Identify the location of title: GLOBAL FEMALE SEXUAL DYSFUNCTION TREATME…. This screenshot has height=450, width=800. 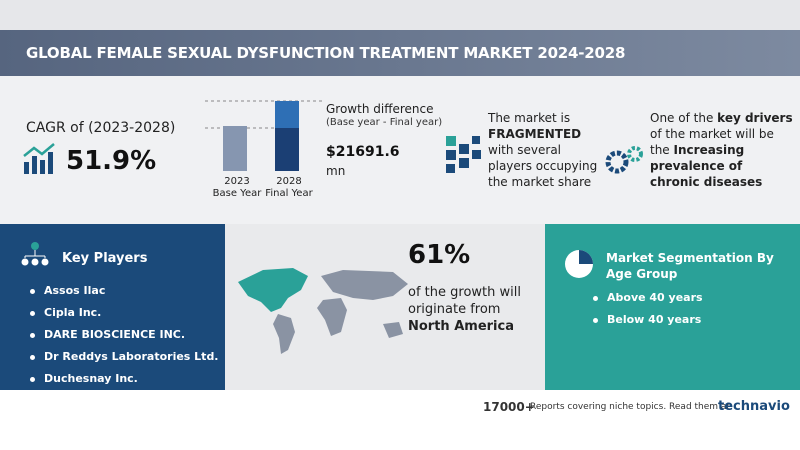
(326, 53).